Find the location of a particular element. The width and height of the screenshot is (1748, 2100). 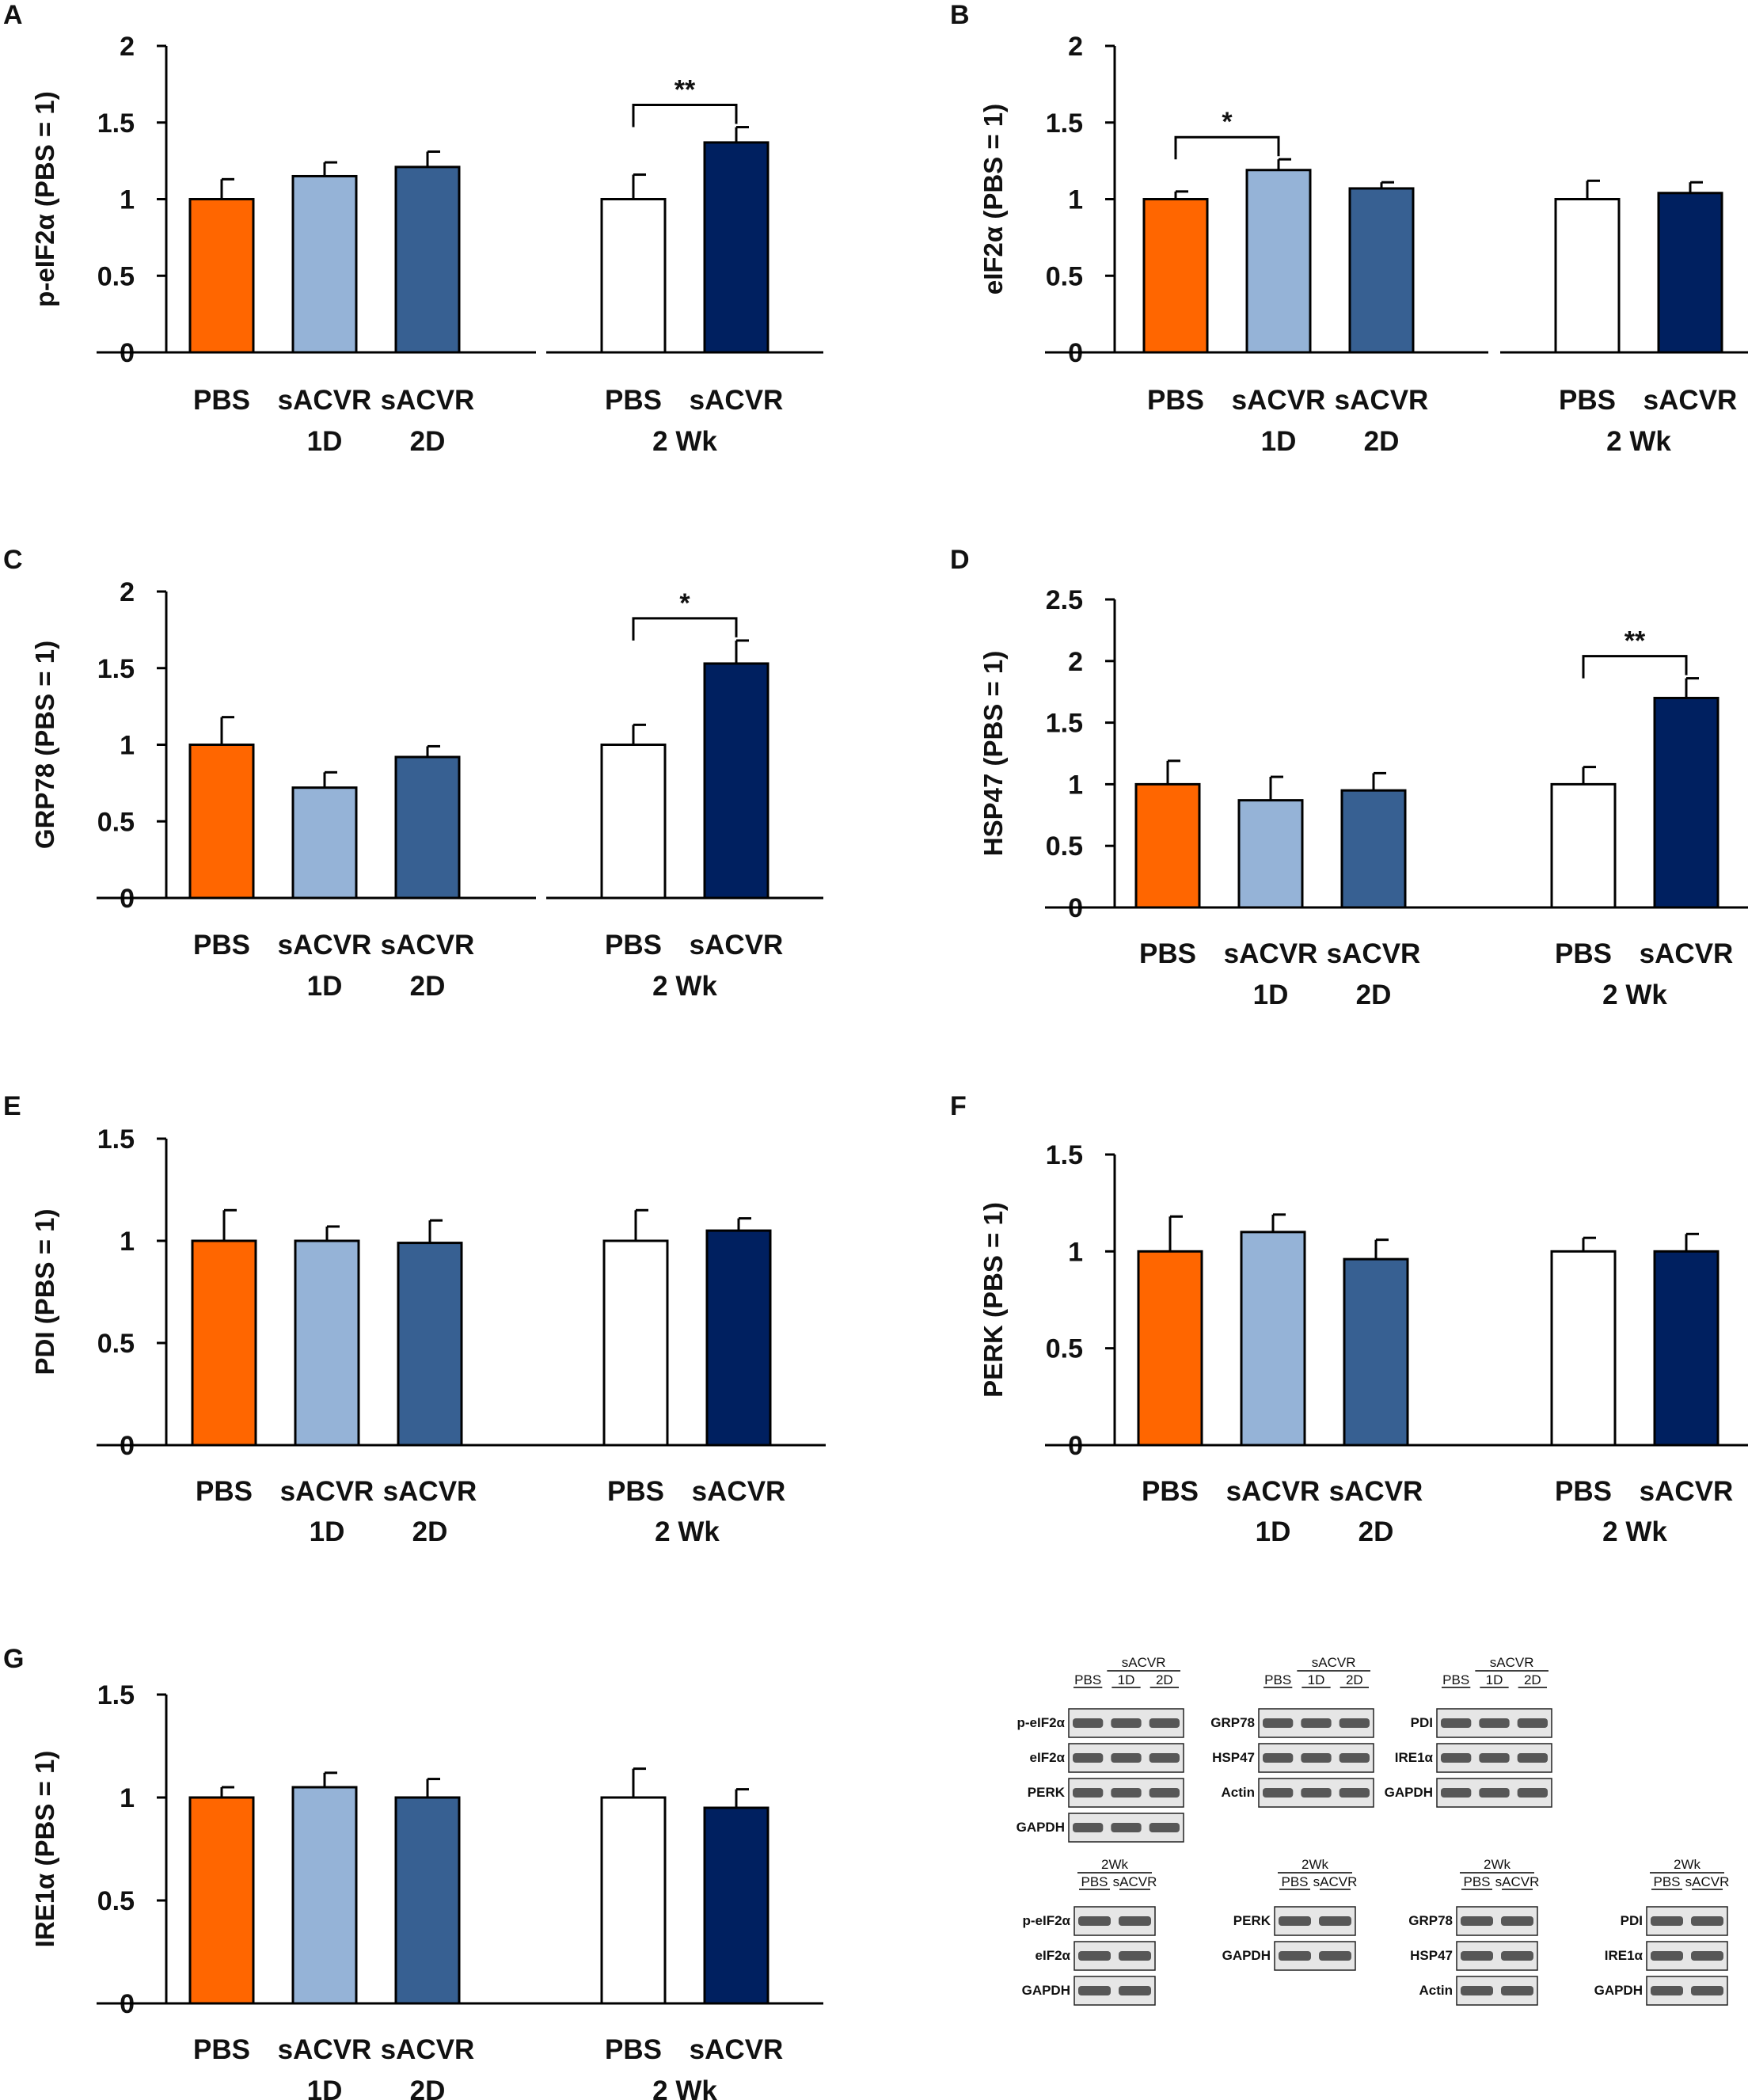

y-tick-label: 2.5 is located at coordinates (1064, 600).